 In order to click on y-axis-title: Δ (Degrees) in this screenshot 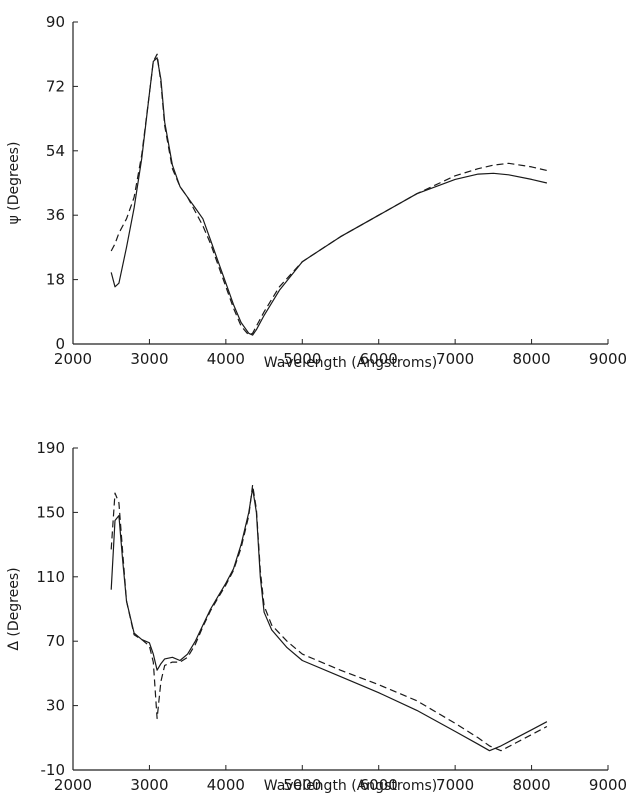, I will do `click(14, 608)`.